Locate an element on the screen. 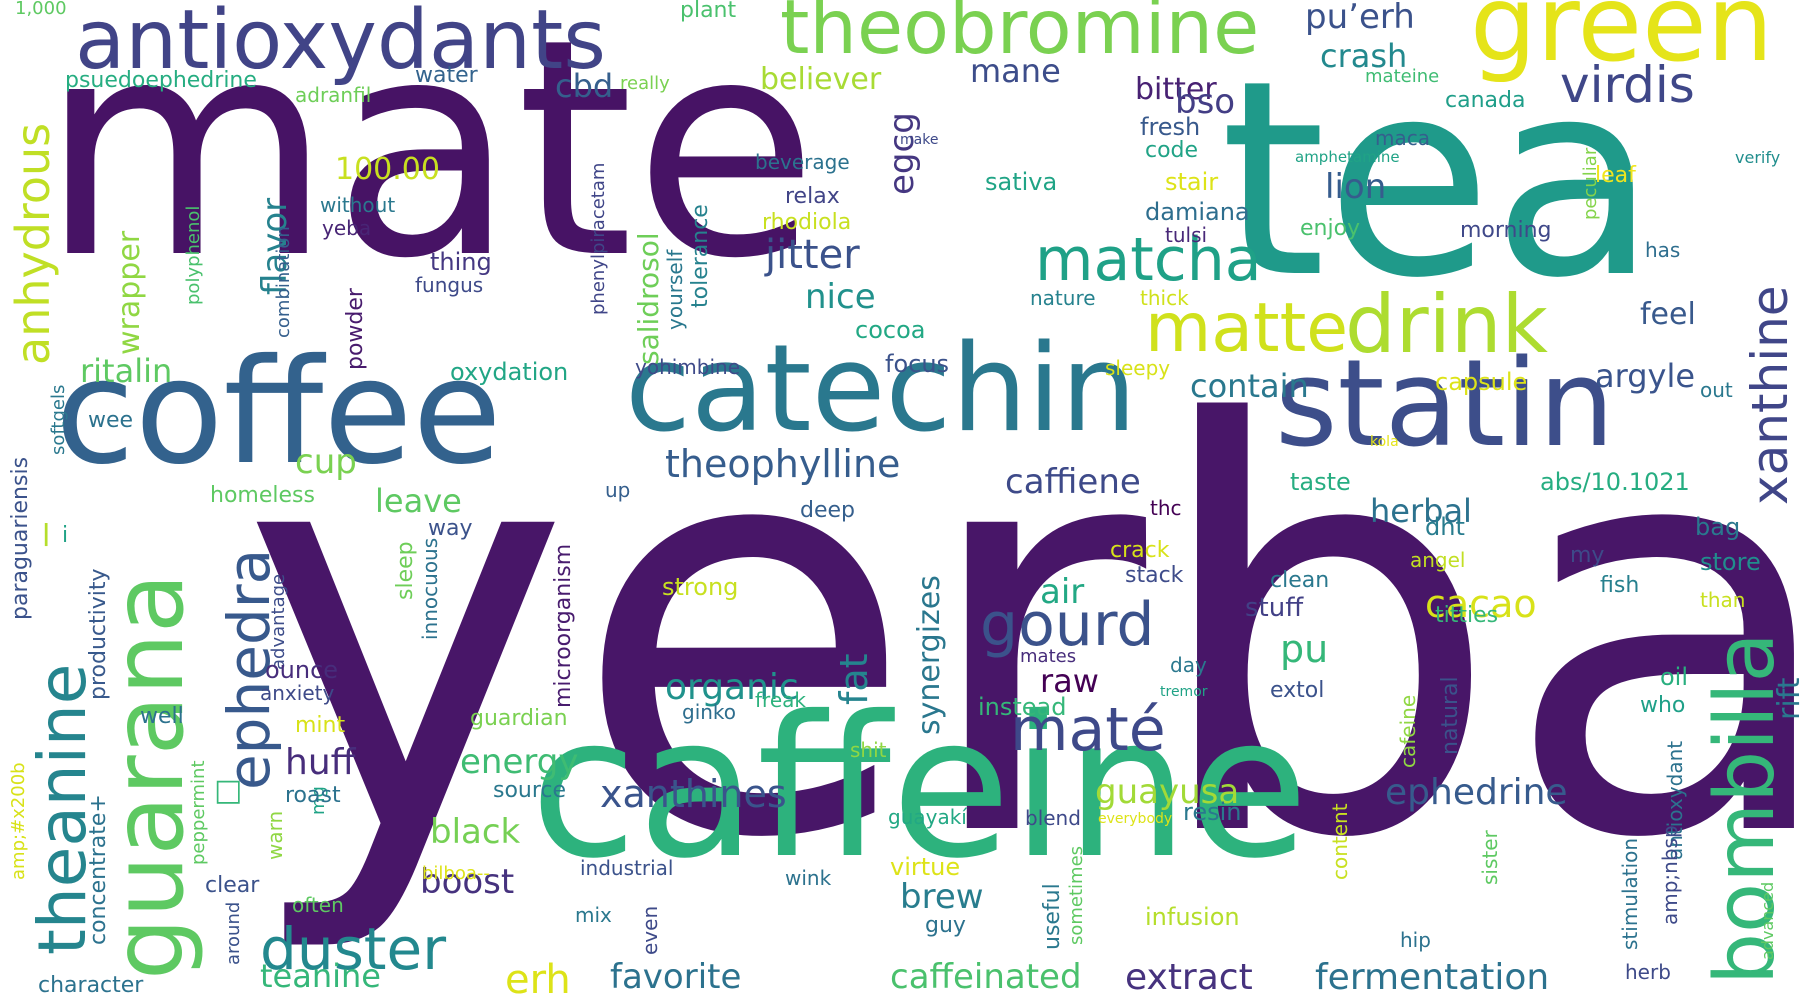  word-17: maté is located at coordinates (1088, 730).